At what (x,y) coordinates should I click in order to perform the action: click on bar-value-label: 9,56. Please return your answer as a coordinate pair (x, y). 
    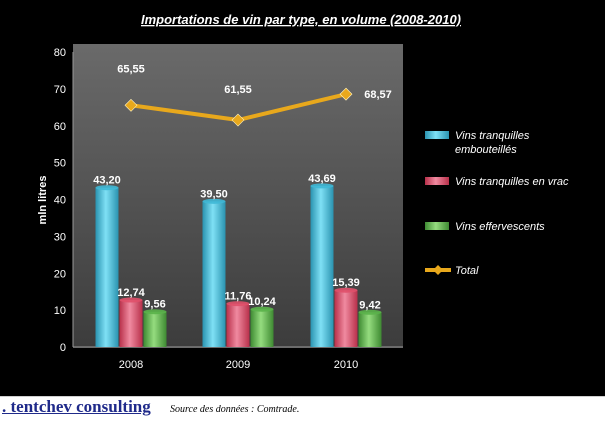
    Looking at the image, I should click on (154, 305).